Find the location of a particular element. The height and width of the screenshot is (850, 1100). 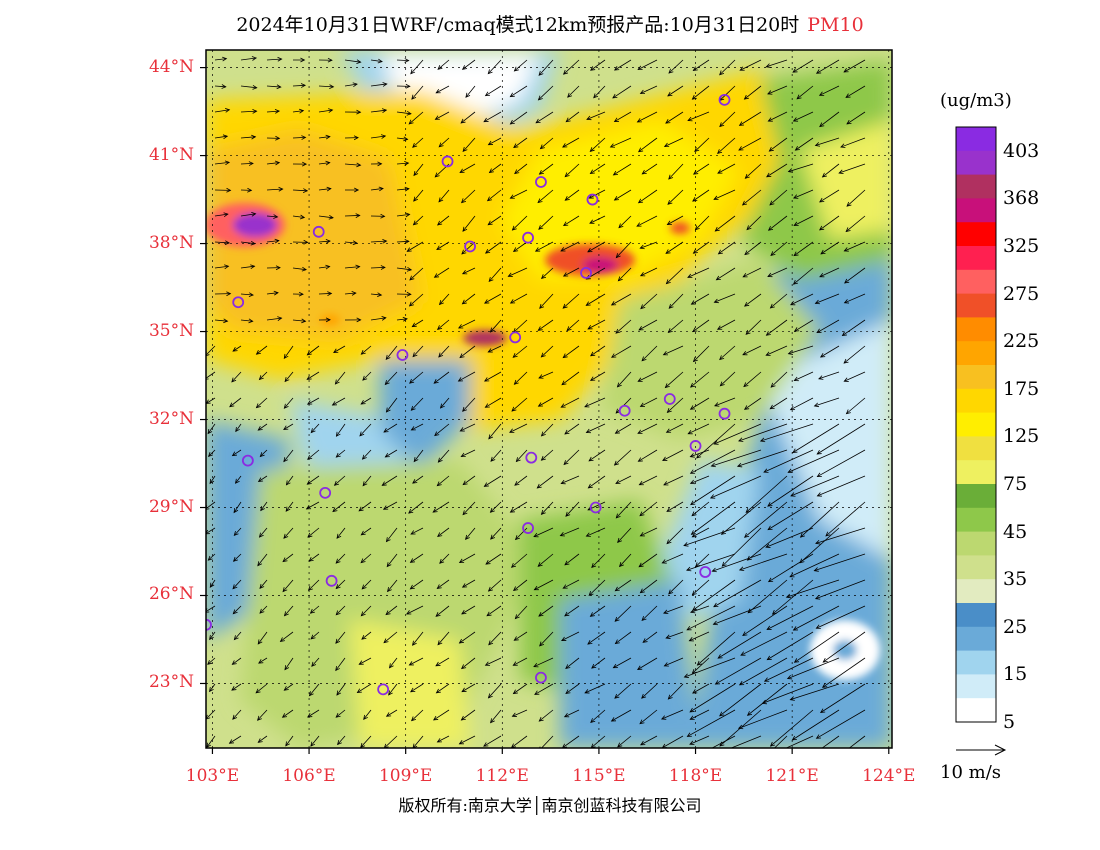

colorbar-unit: (ug/m3) is located at coordinates (976, 100).